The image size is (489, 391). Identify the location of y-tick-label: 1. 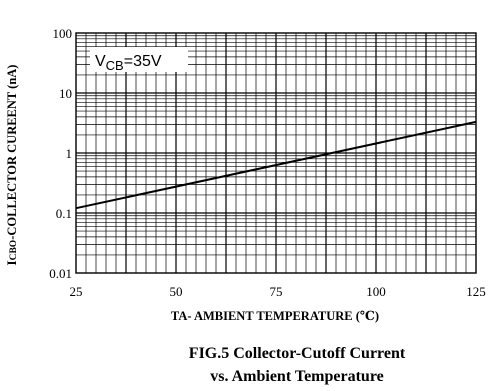
(69, 153).